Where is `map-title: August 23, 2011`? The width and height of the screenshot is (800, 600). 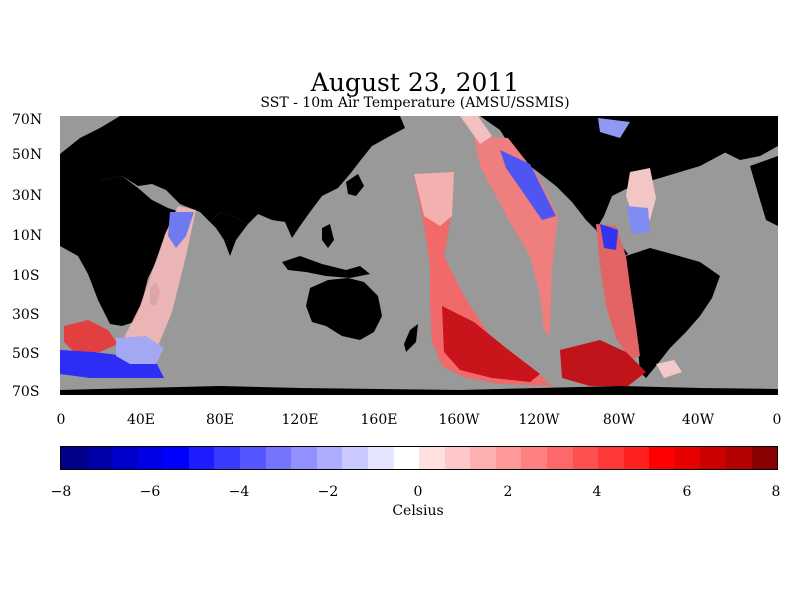 map-title: August 23, 2011 is located at coordinates (415, 82).